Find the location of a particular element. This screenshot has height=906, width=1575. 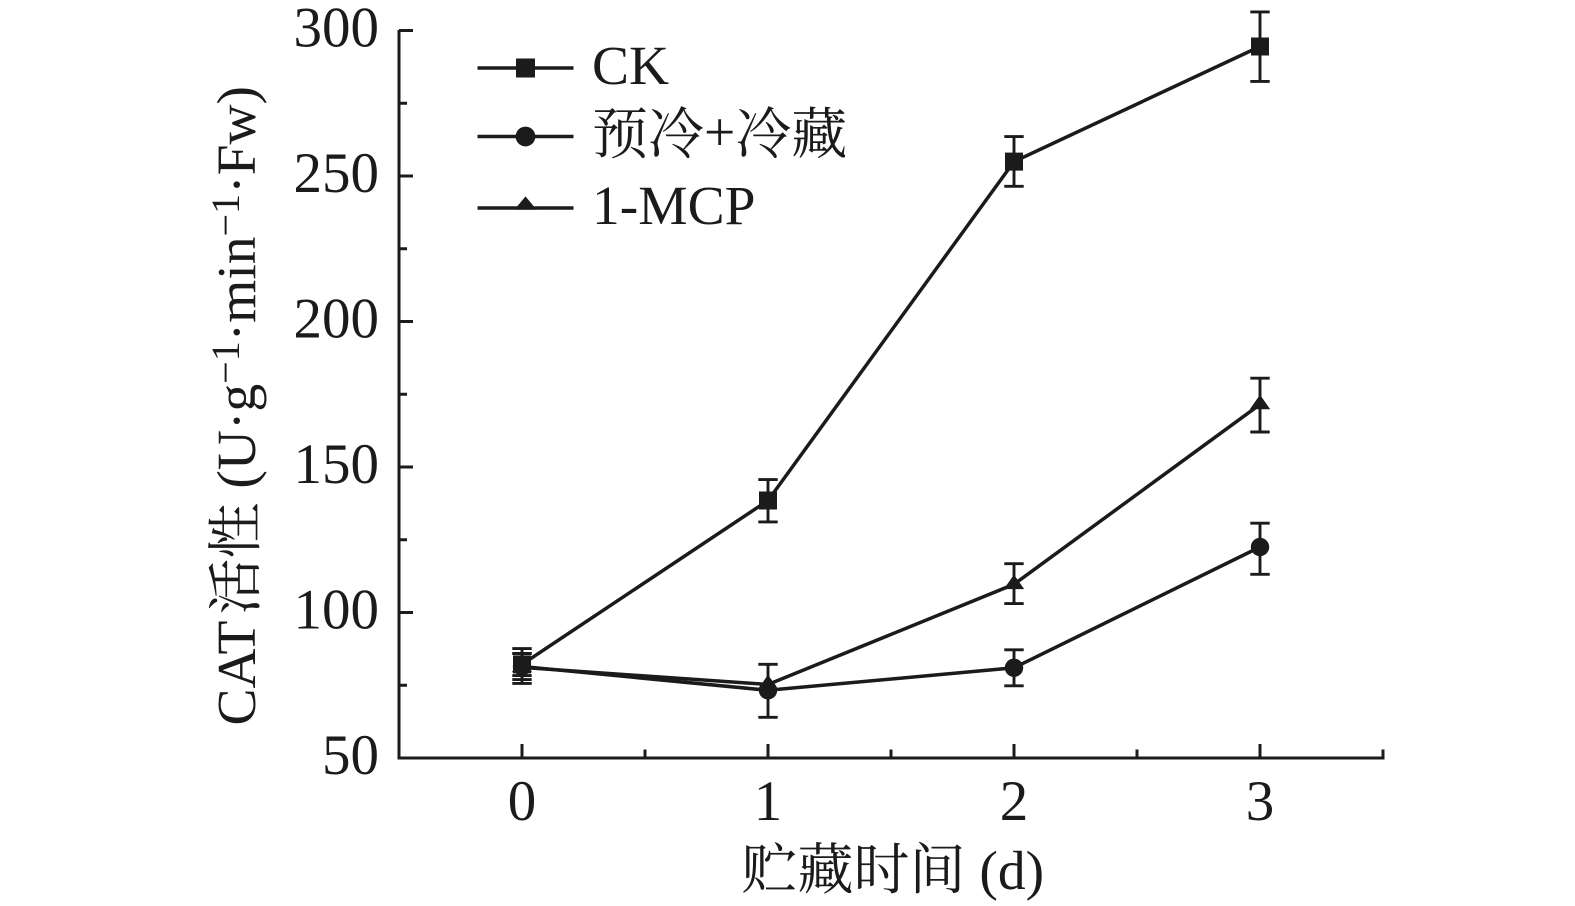

svg-text: 2 is located at coordinates (1014, 801).